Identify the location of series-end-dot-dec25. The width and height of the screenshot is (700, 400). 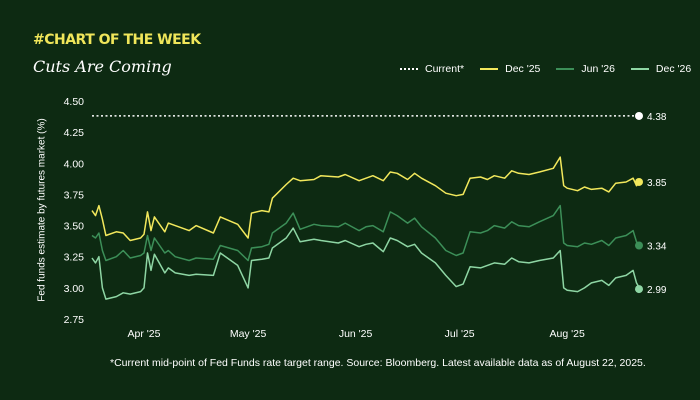
(639, 181).